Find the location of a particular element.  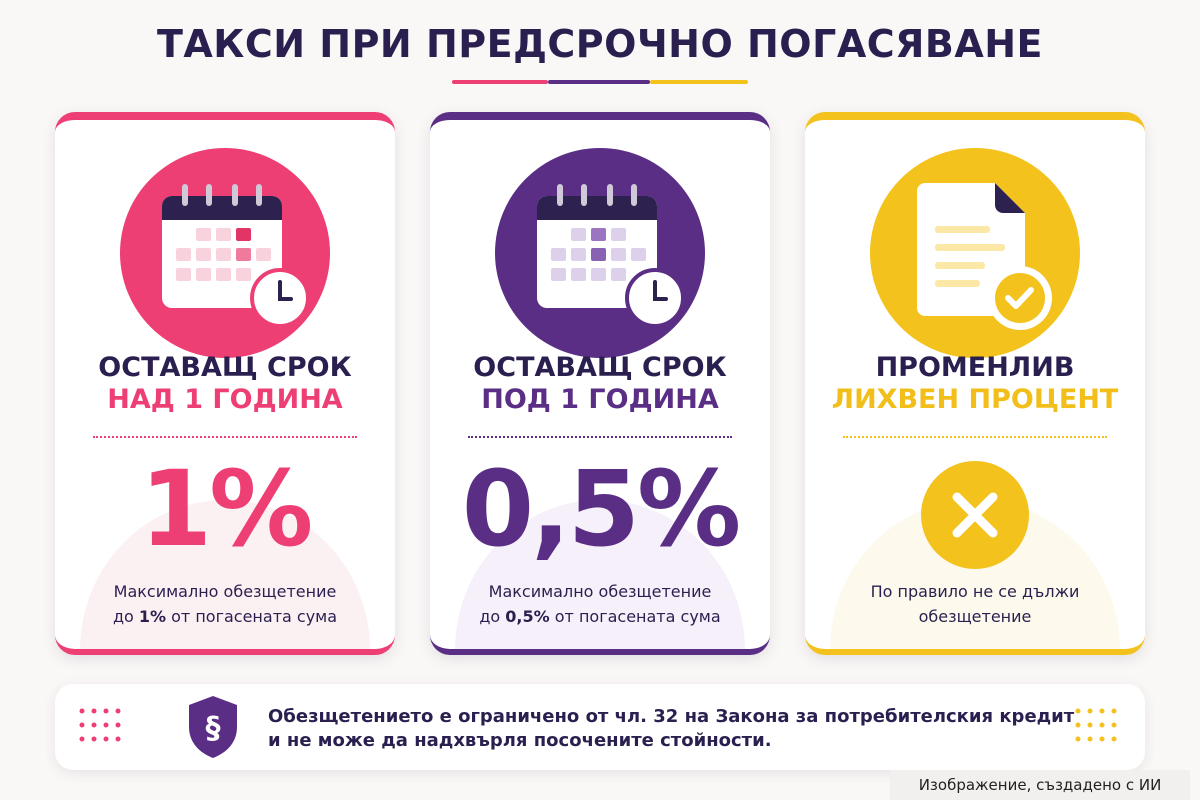

text: По правило не се дължи is located at coordinates (975, 591).